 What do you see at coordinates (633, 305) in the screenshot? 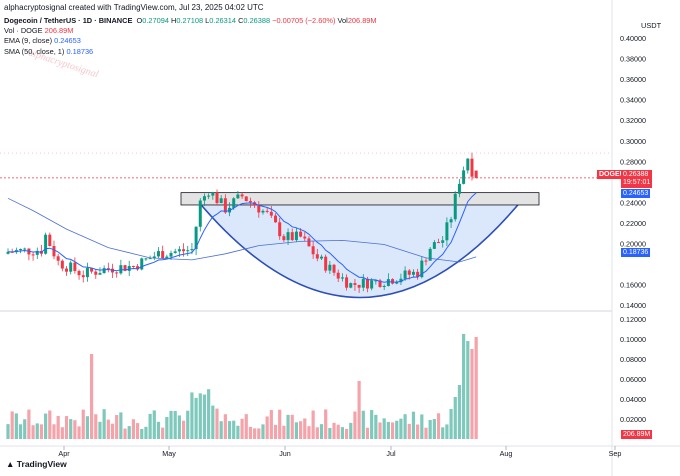
I see `price-tick-label: 0.14000` at bounding box center [633, 305].